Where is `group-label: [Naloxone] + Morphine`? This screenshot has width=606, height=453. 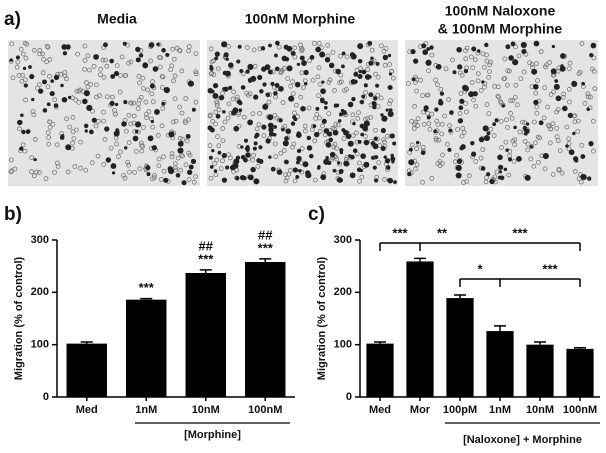
group-label: [Naloxone] + Morphine is located at coordinates (522, 440).